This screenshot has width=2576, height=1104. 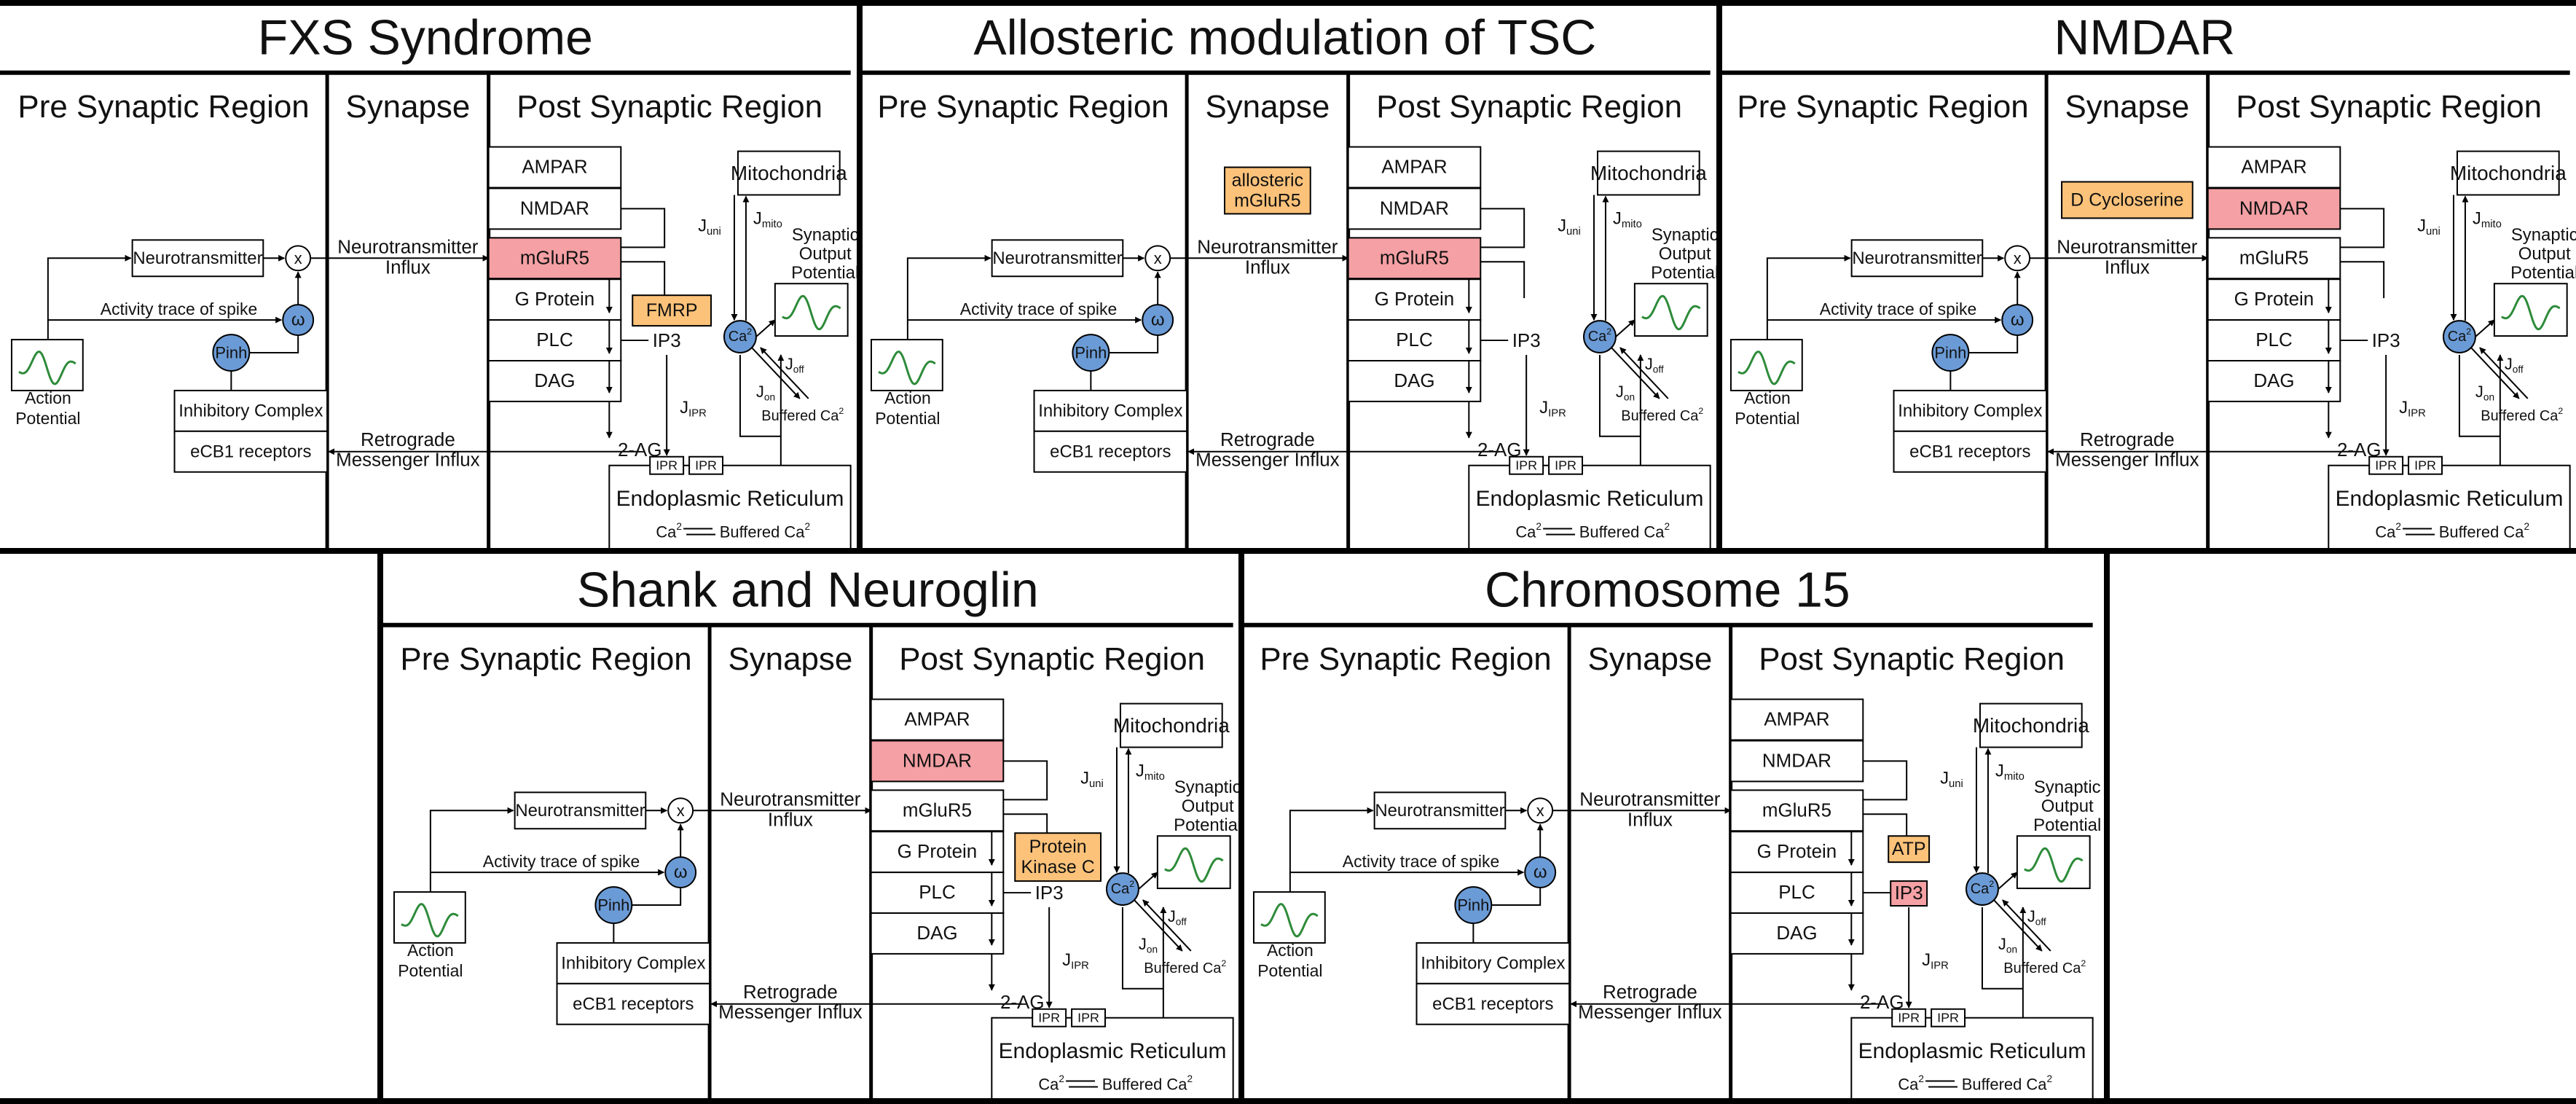 What do you see at coordinates (776, 373) in the screenshot?
I see `j-on-arrow` at bounding box center [776, 373].